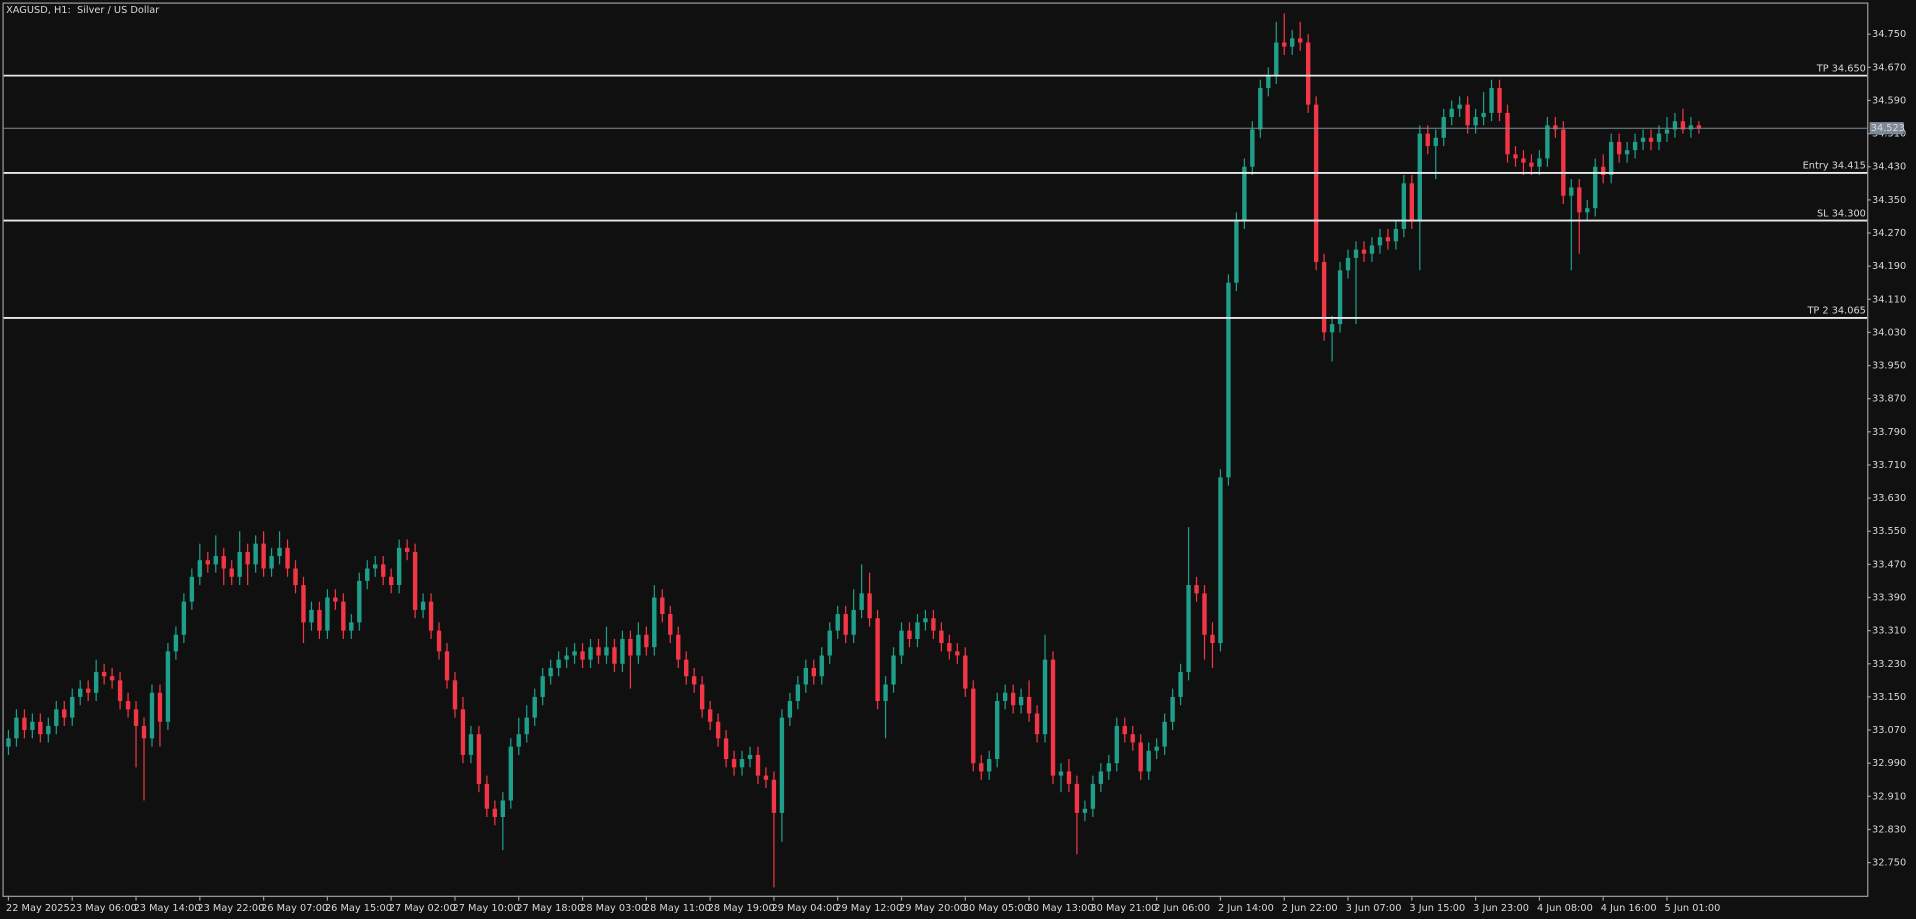 The height and width of the screenshot is (919, 1916). What do you see at coordinates (1889, 664) in the screenshot?
I see `y-tick-label: 33.230` at bounding box center [1889, 664].